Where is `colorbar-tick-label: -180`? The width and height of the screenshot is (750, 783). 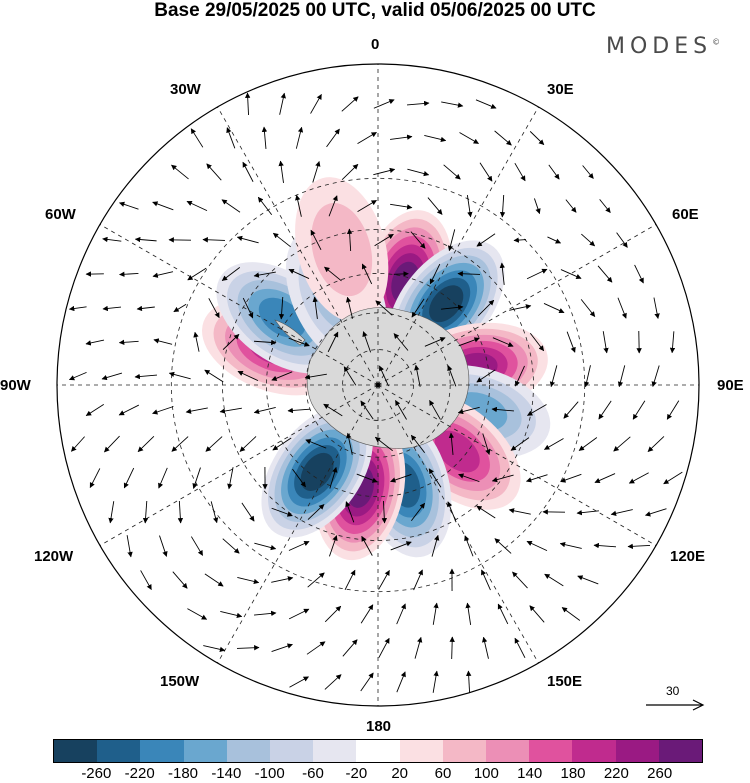
colorbar-tick-label: -180 is located at coordinates (183, 773).